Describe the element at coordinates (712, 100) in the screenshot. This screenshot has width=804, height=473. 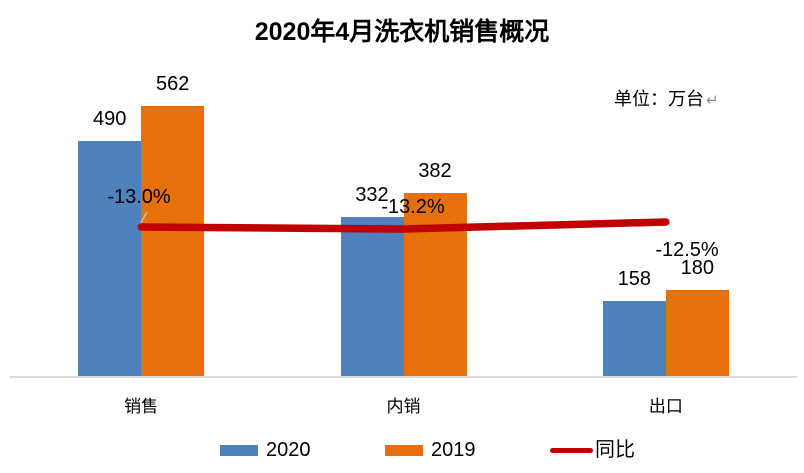
I see `paragraph-mark-icon: ↵` at that location.